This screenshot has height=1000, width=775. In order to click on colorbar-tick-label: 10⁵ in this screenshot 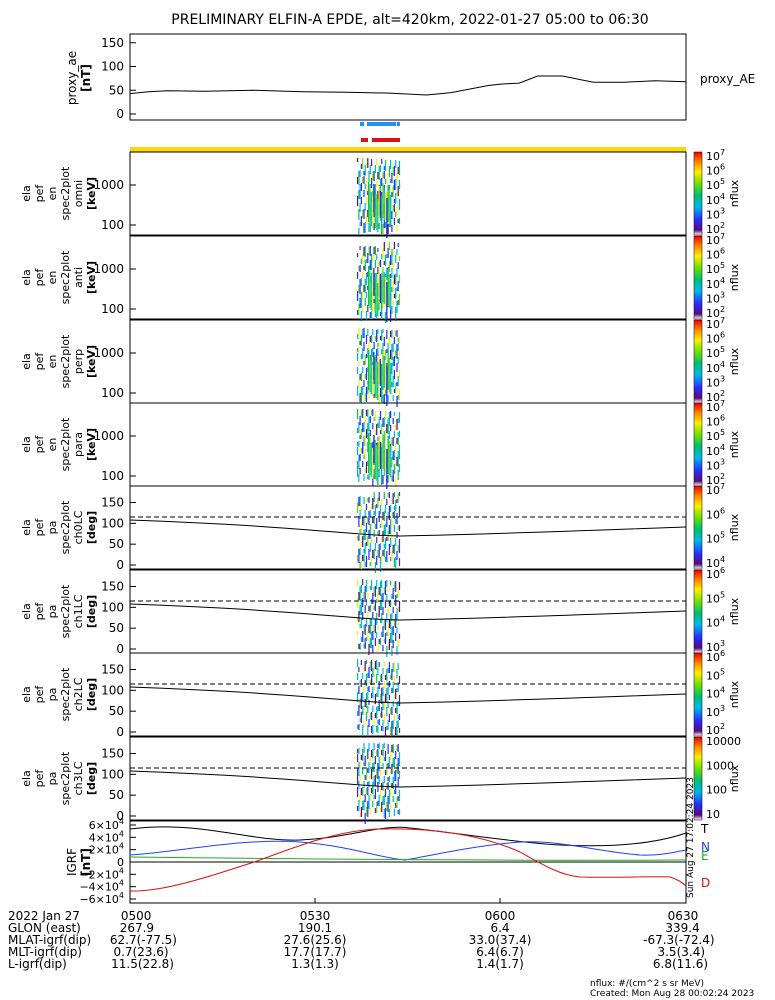, I will do `click(715, 674)`.